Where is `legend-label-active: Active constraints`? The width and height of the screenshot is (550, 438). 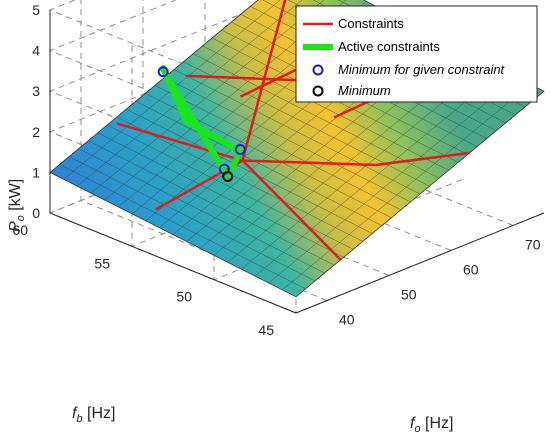 legend-label-active: Active constraints is located at coordinates (389, 46).